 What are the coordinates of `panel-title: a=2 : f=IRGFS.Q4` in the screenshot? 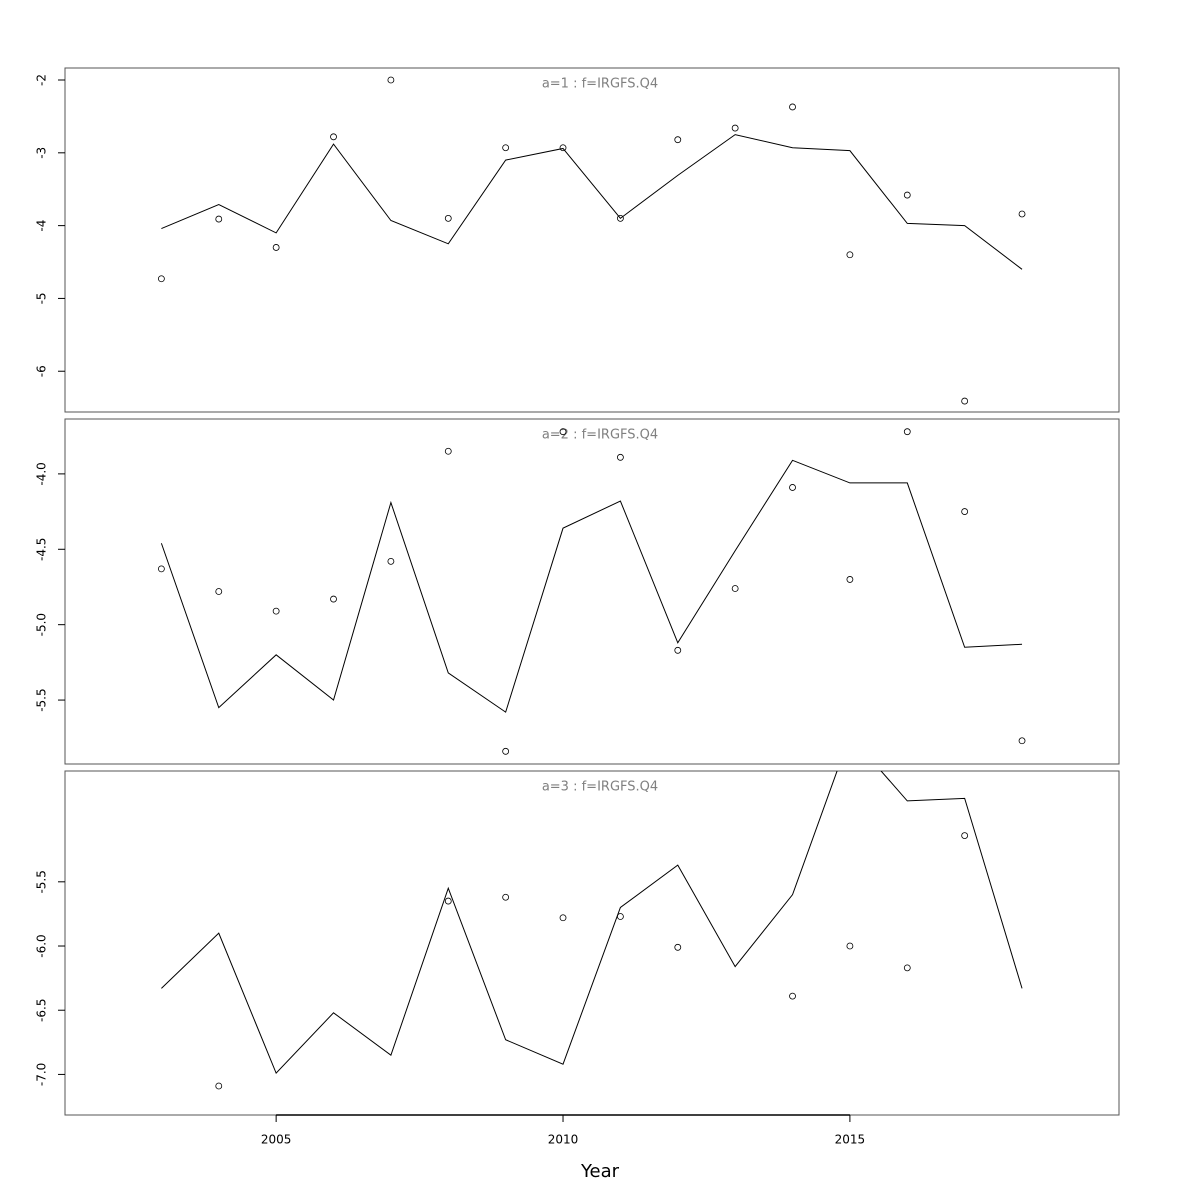 It's located at (600, 435).